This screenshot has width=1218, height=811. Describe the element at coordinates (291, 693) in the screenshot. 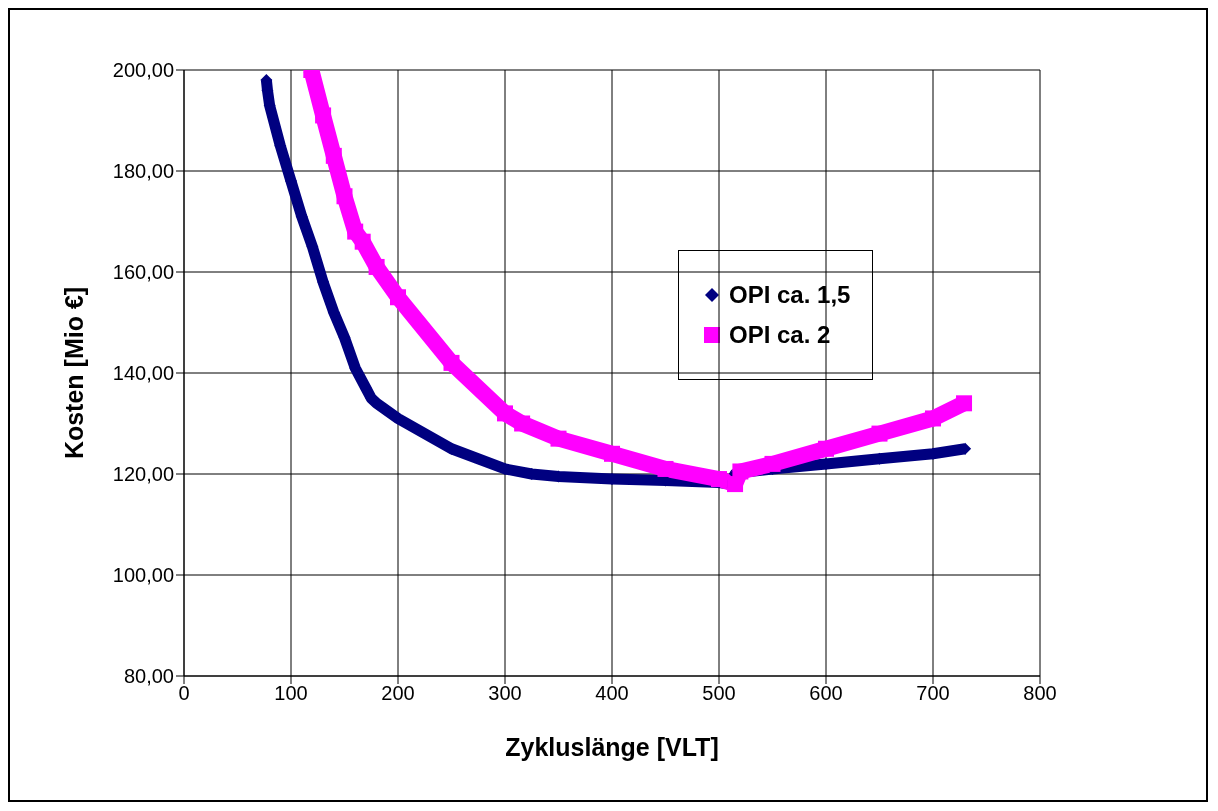

I see `x-tick-label: 100` at that location.